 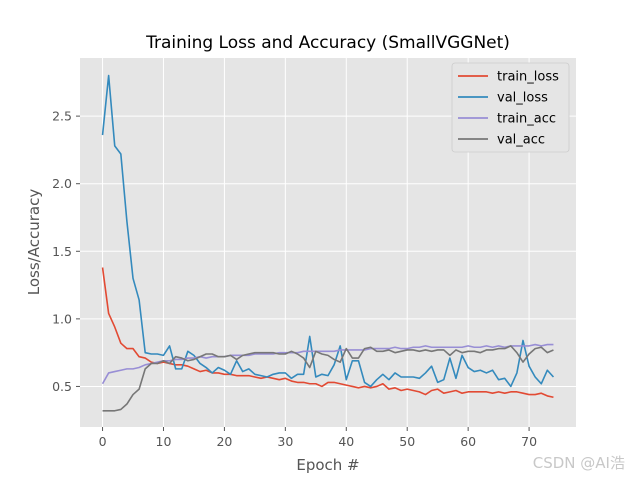 I want to click on x-tick-label: 10, so click(x=164, y=441).